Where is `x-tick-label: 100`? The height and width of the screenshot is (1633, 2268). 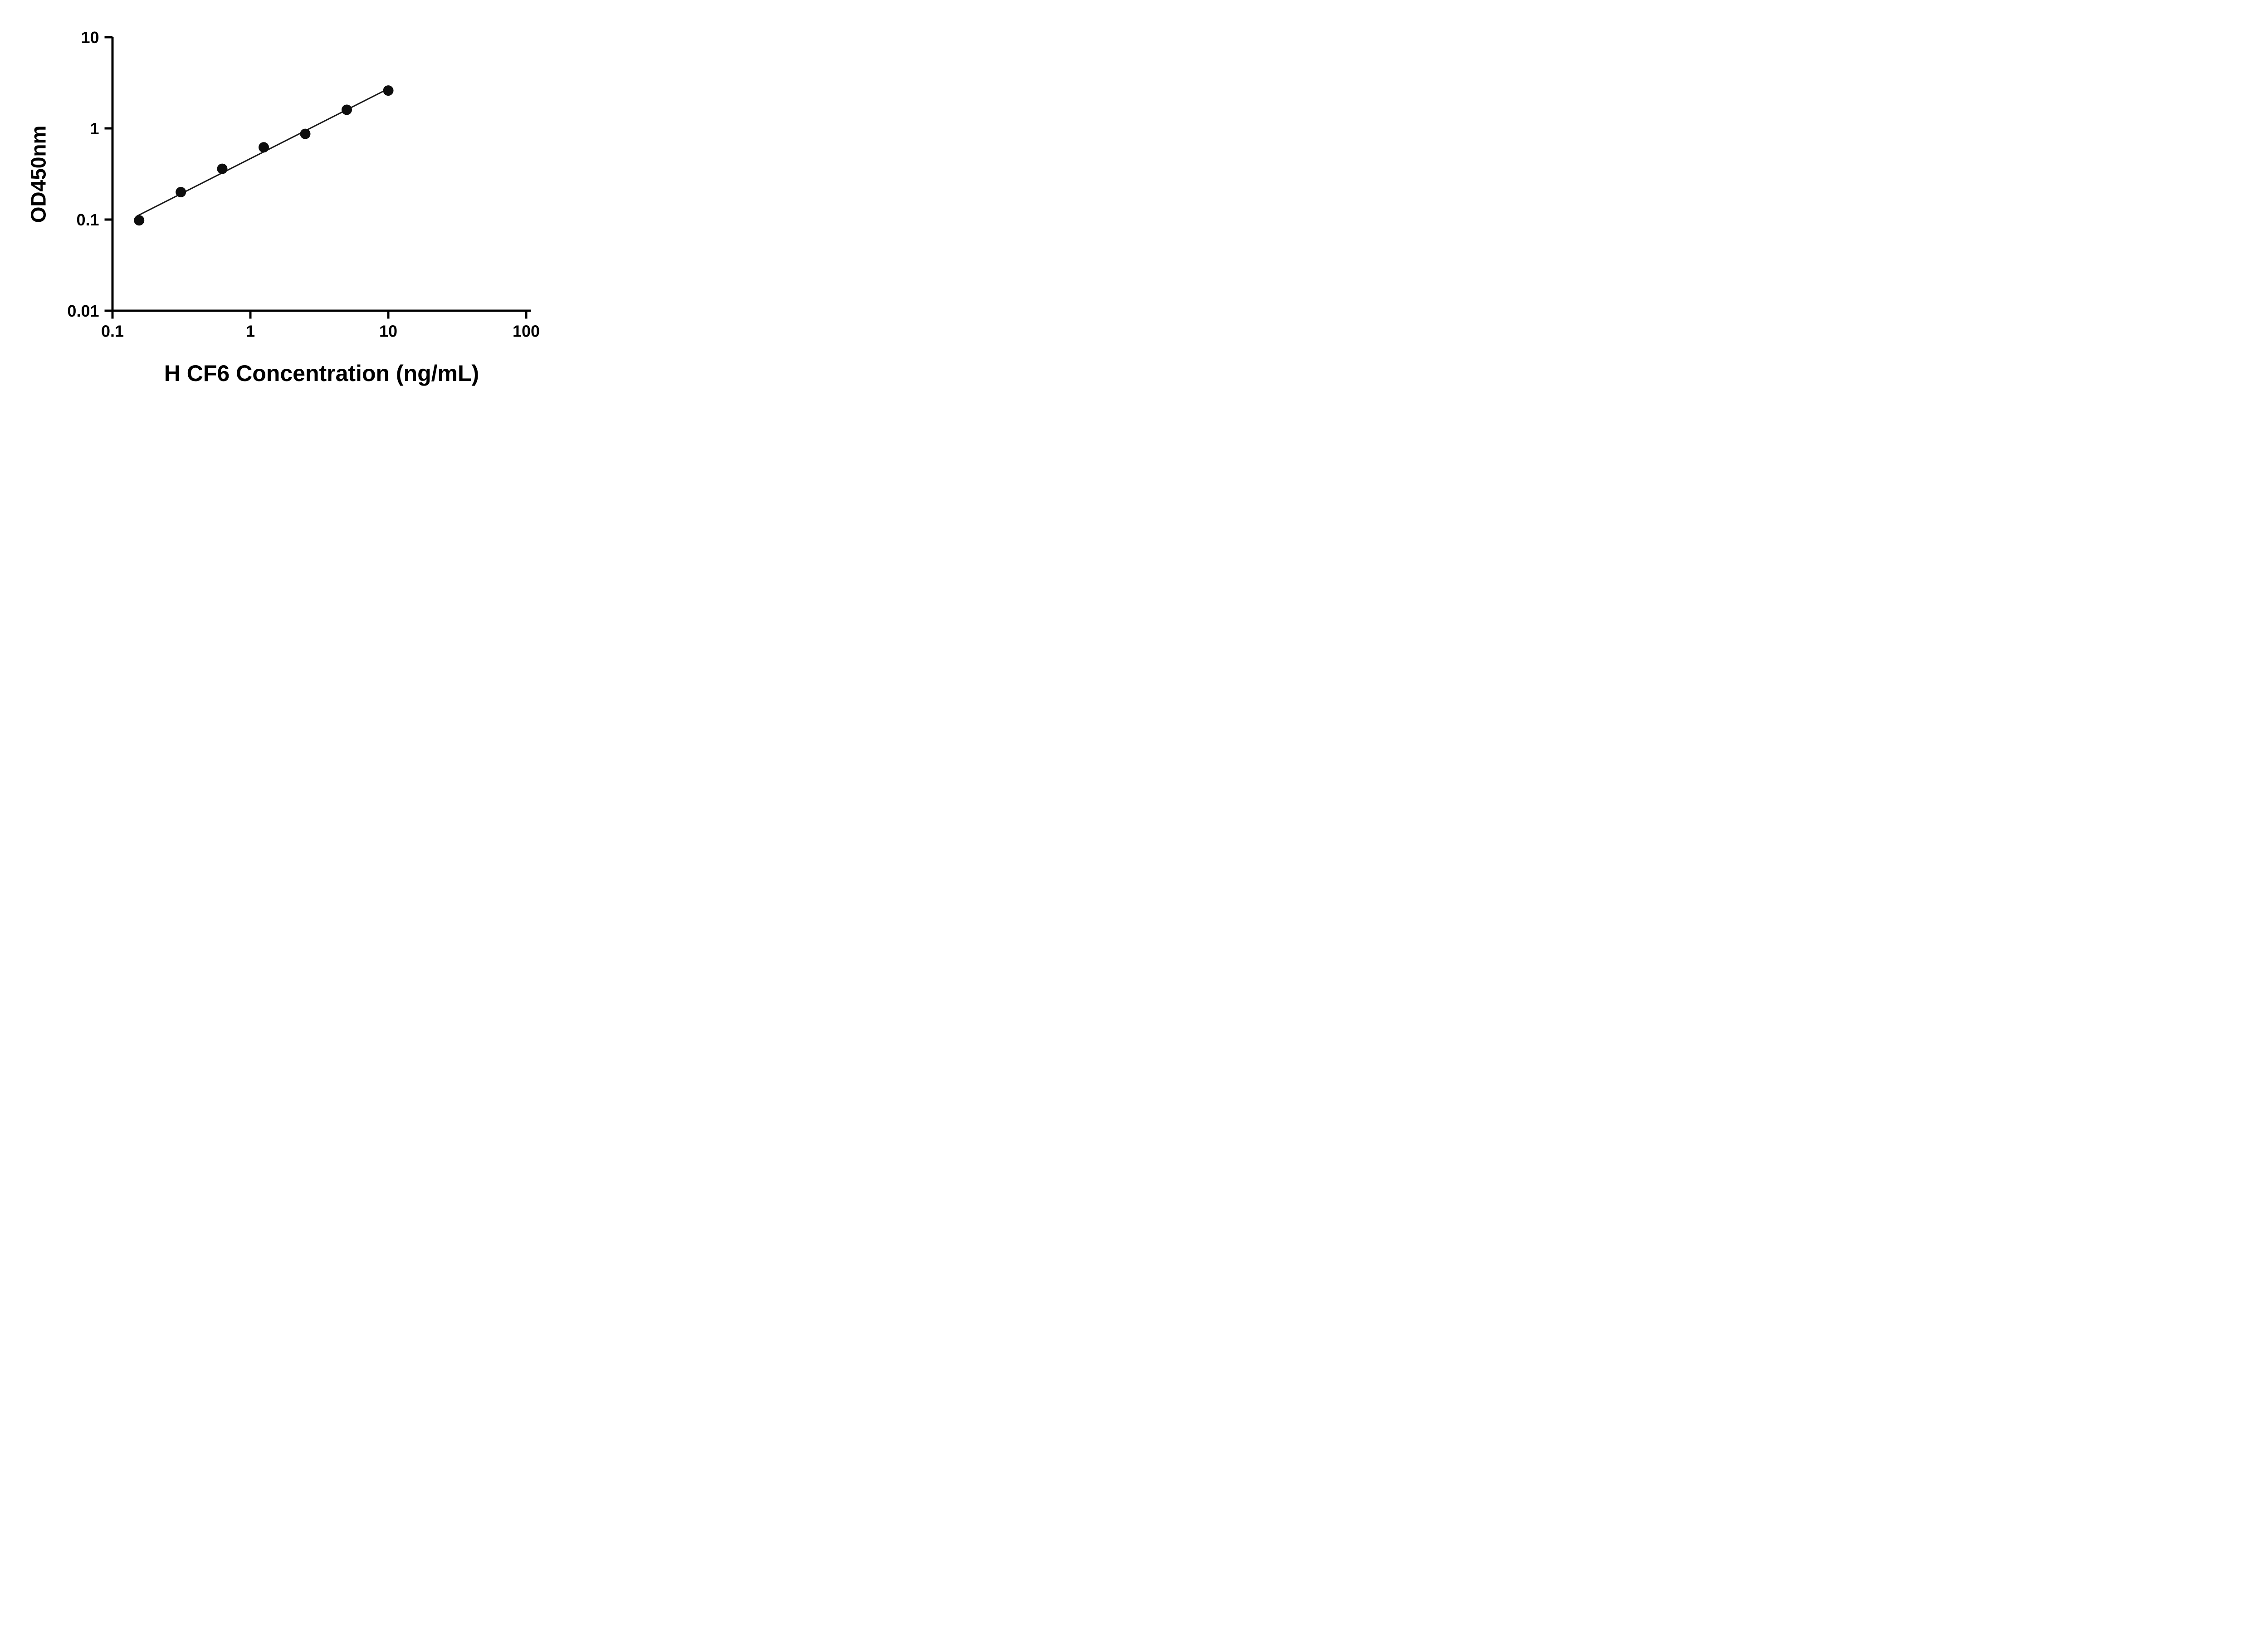
x-tick-label: 100 is located at coordinates (526, 331).